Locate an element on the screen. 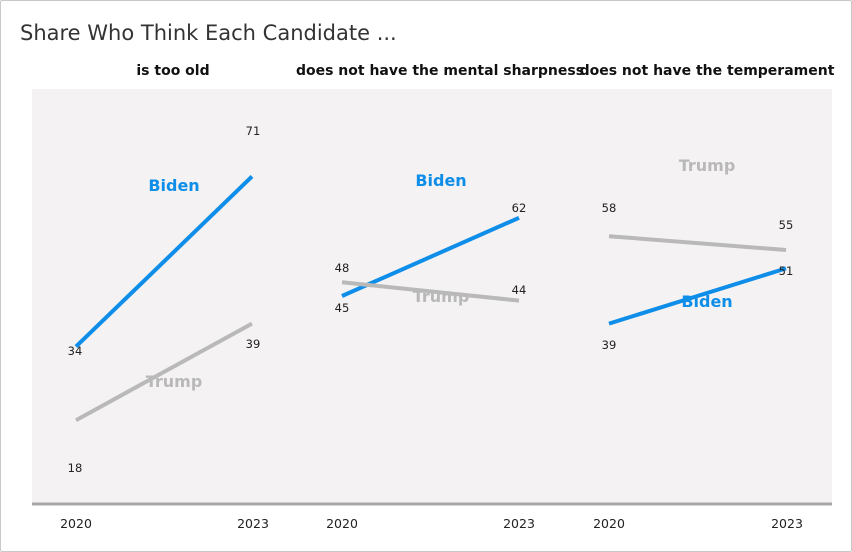 The height and width of the screenshot is (552, 852). data-label: 71 is located at coordinates (253, 131).